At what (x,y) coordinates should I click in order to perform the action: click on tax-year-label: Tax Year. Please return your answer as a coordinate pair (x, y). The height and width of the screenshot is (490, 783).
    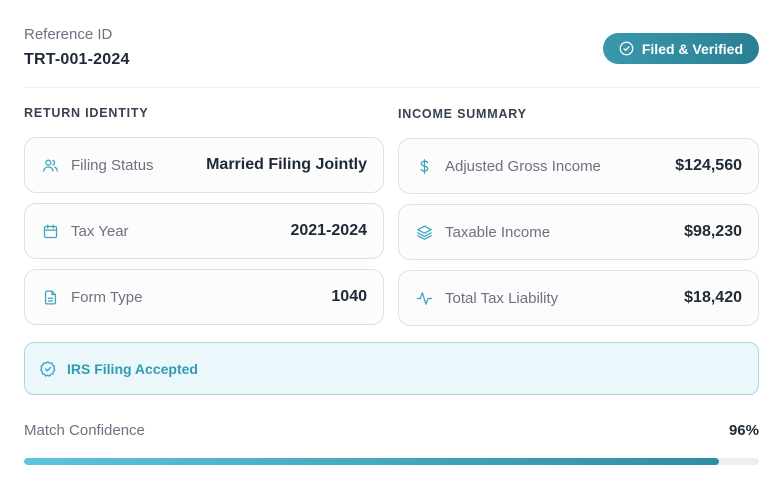
    Looking at the image, I should click on (100, 231).